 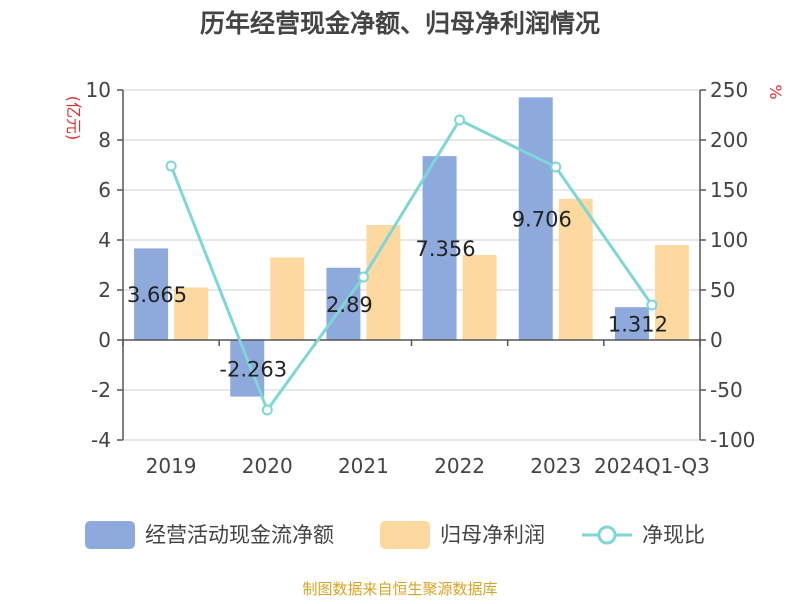 I want to click on right-axis-tick-label: 50, so click(x=722, y=290).